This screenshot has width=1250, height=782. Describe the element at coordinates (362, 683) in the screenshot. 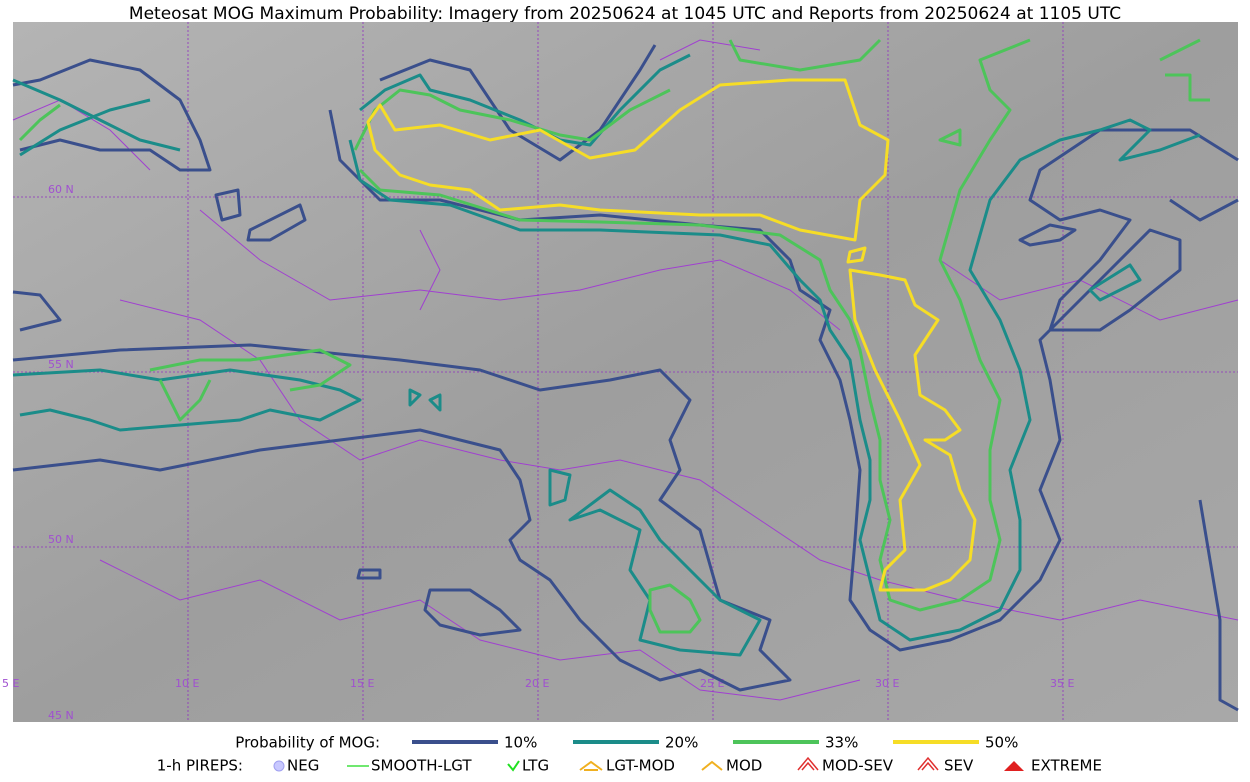

I see `lon-label: 15 E` at that location.